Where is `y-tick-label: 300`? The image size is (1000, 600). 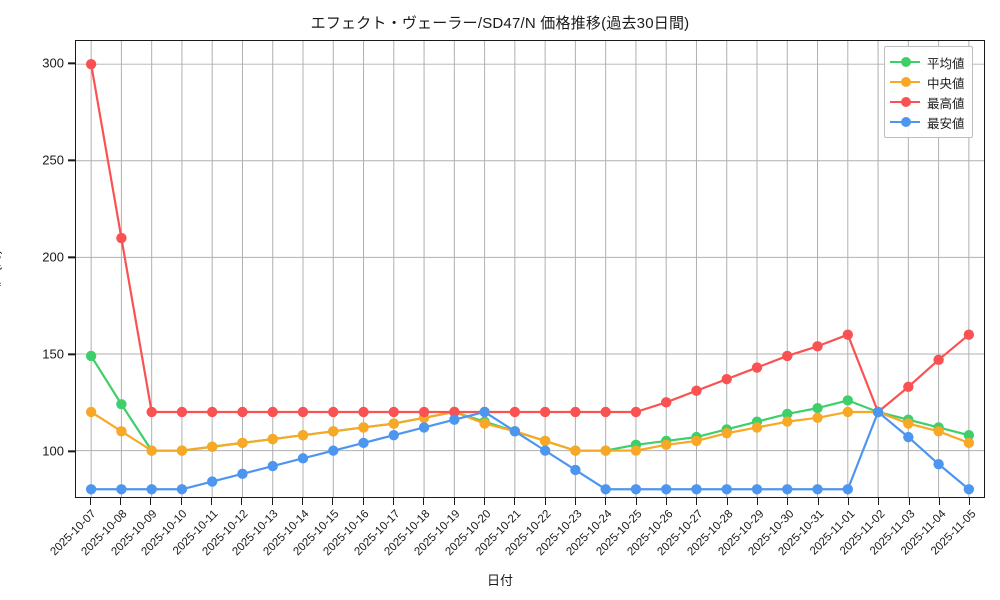
y-tick-label: 300 is located at coordinates (53, 63).